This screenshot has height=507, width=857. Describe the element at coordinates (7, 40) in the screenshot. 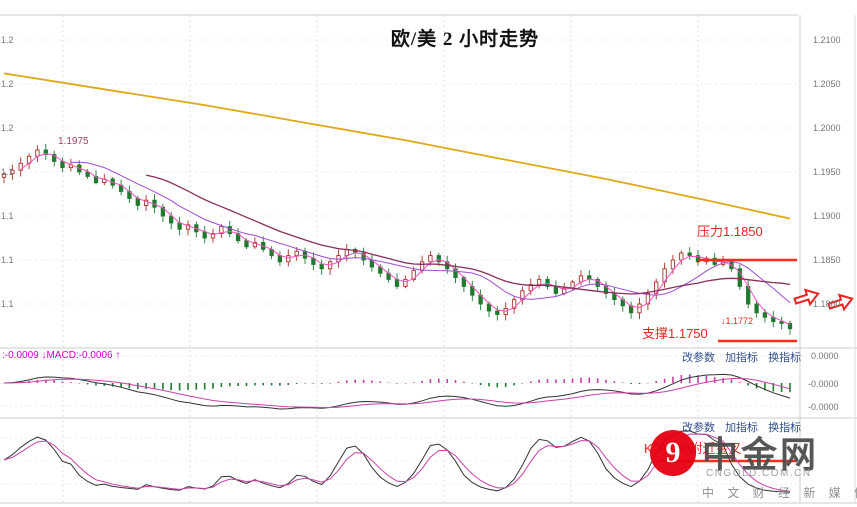

I see `left-axis-label: 1.2100` at that location.